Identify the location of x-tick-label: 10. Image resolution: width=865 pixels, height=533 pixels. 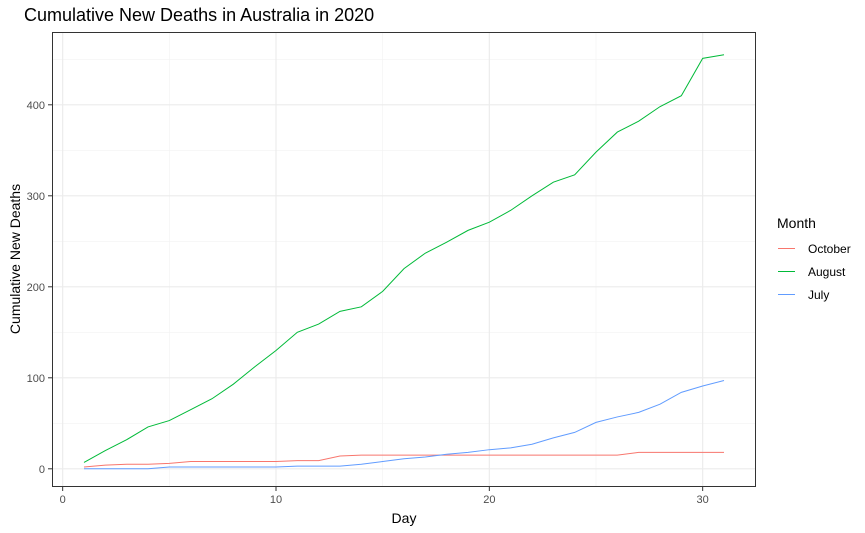
(276, 500).